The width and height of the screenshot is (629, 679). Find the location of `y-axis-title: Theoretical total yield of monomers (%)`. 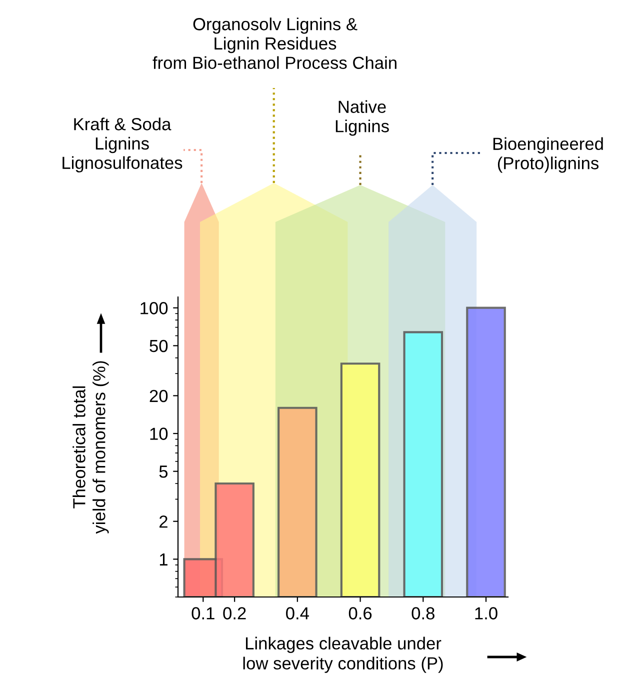

y-axis-title: Theoretical total yield of monomers (%) is located at coordinates (90, 447).